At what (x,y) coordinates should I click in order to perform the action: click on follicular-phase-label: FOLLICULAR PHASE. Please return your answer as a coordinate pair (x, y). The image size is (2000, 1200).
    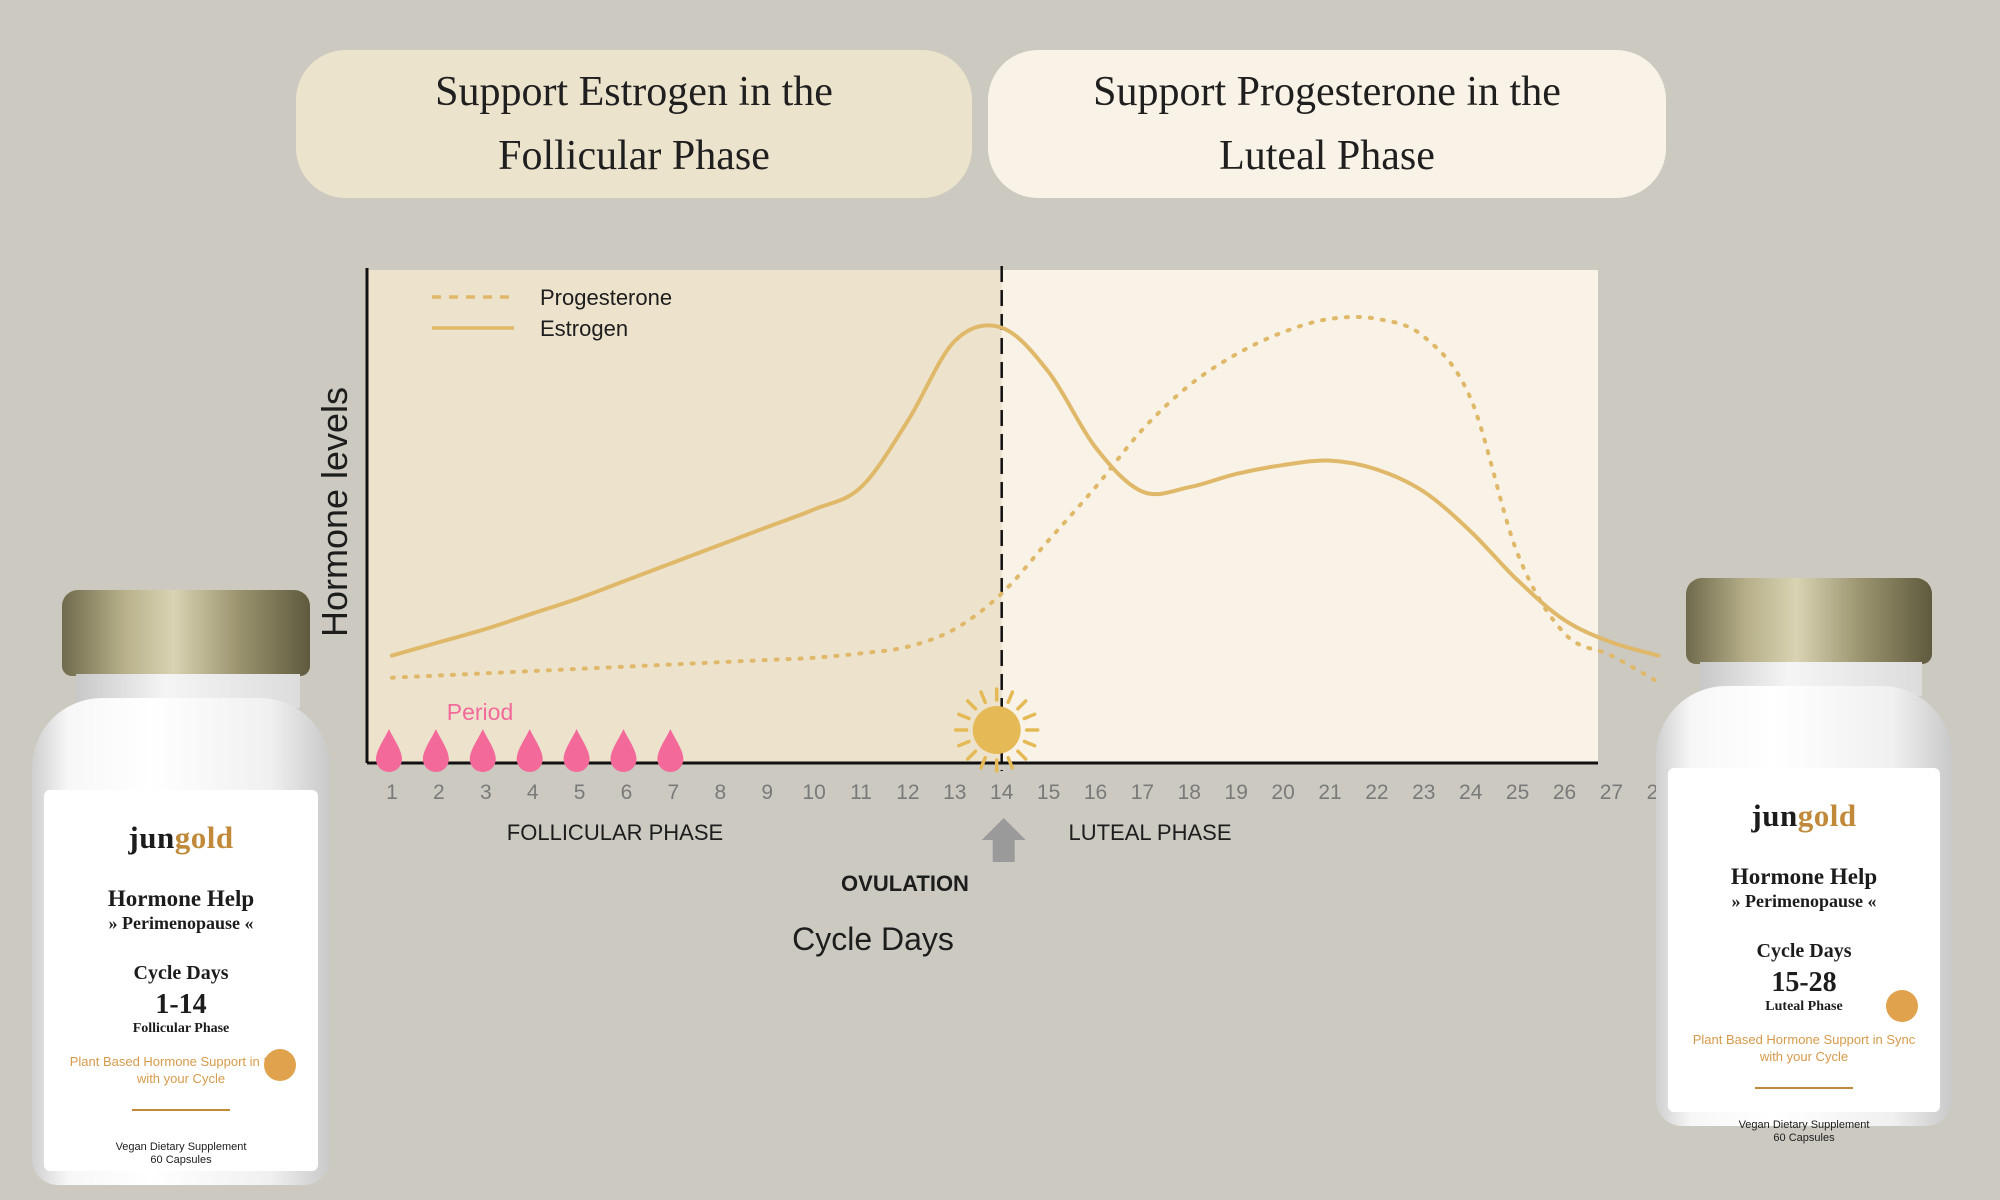
    Looking at the image, I should click on (615, 832).